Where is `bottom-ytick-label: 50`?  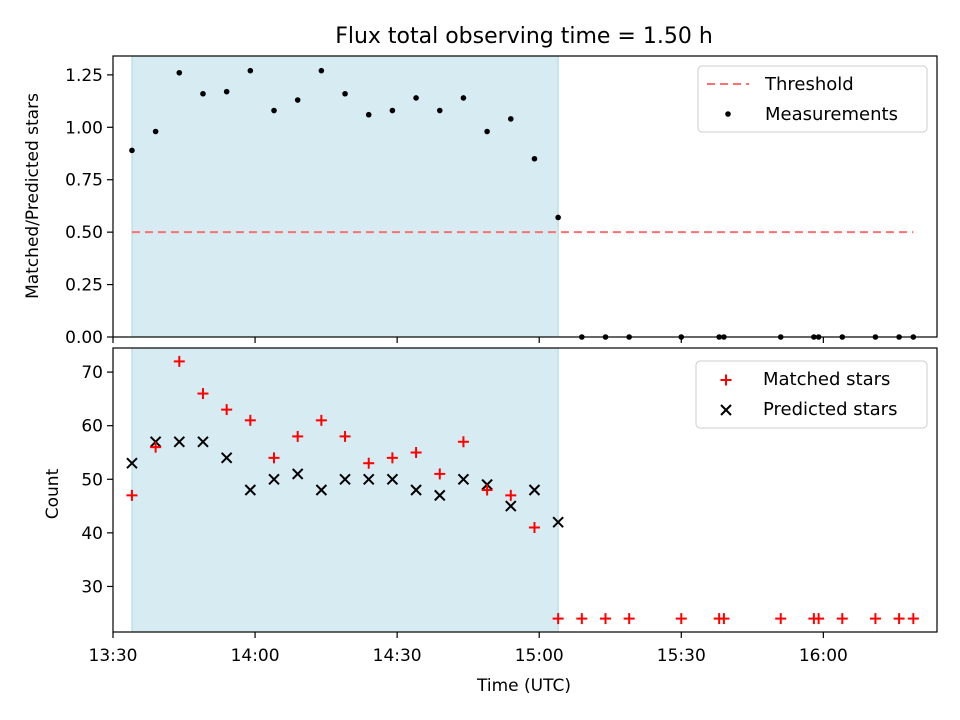 bottom-ytick-label: 50 is located at coordinates (92, 480).